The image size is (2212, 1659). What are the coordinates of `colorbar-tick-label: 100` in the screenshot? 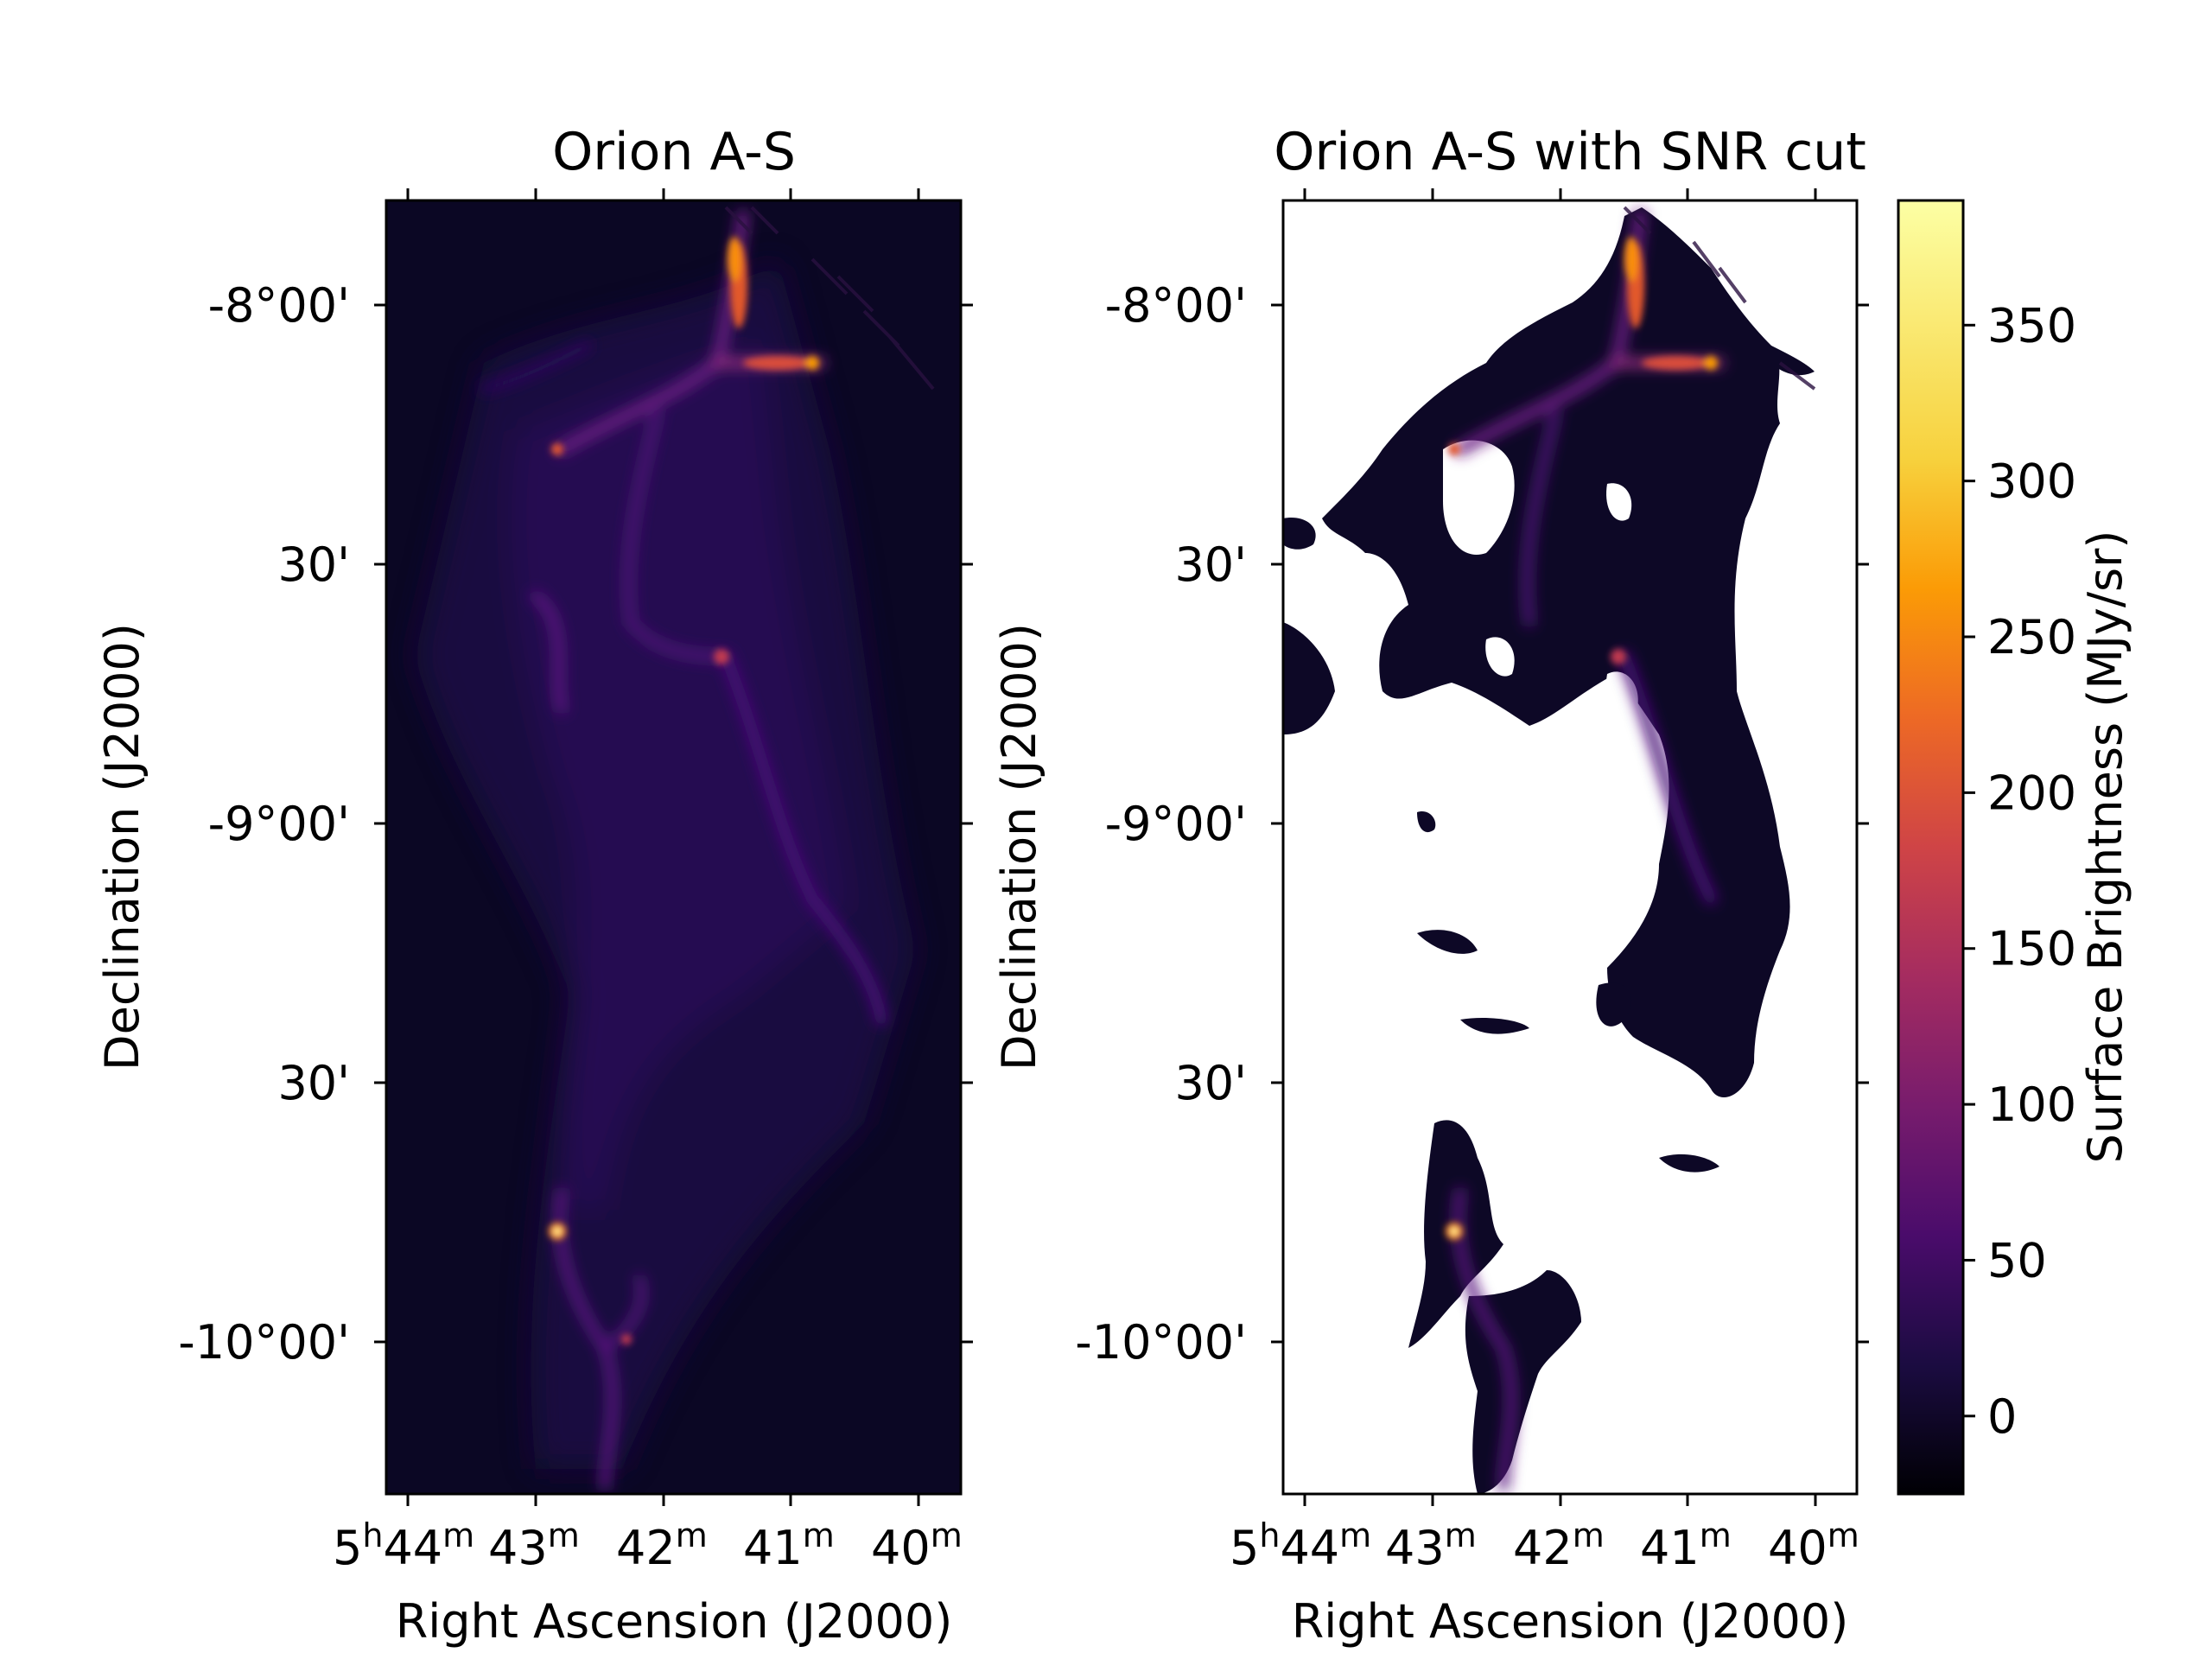 It's located at (2032, 1104).